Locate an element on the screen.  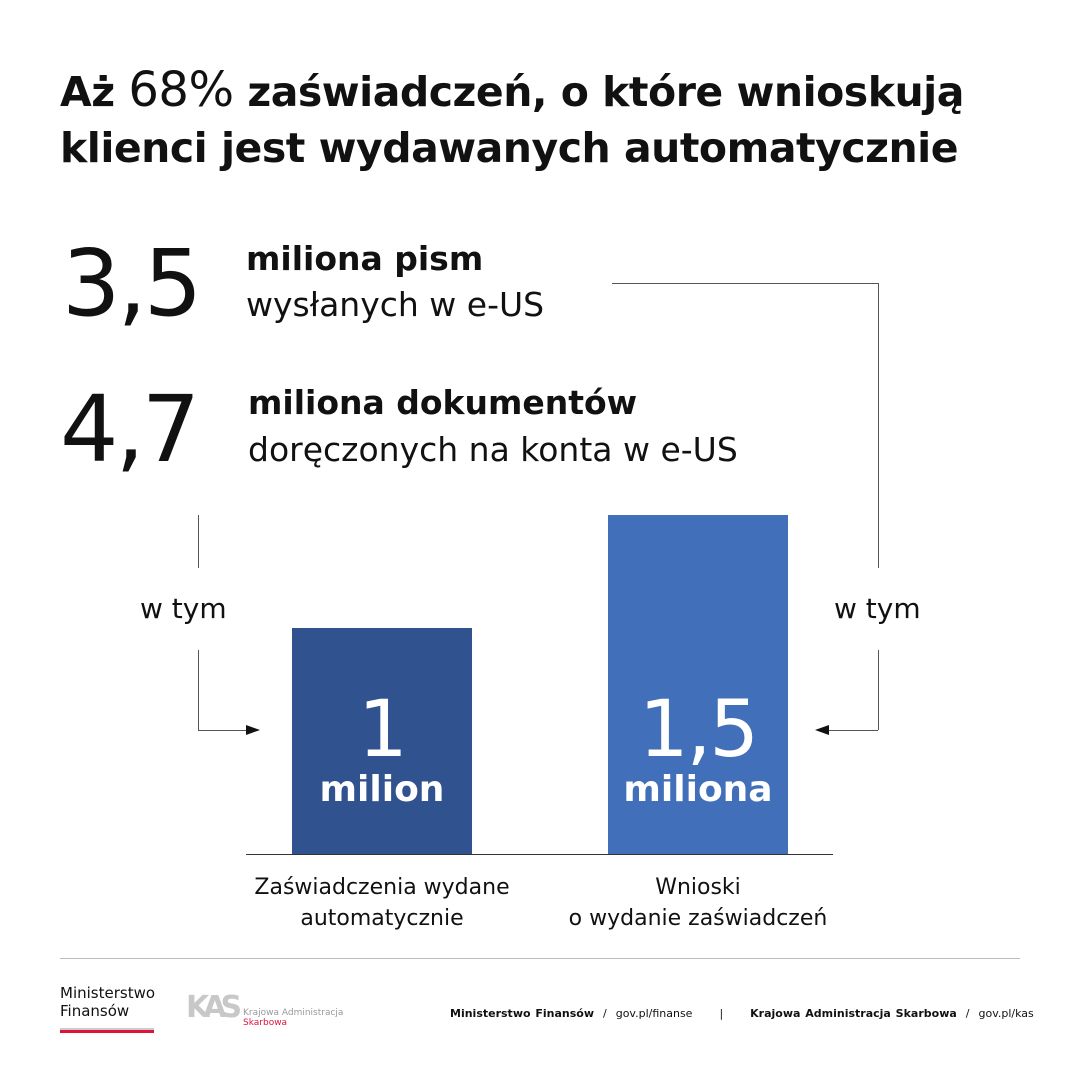
footer-kas-url: gov.pl/kas is located at coordinates (1006, 1013).